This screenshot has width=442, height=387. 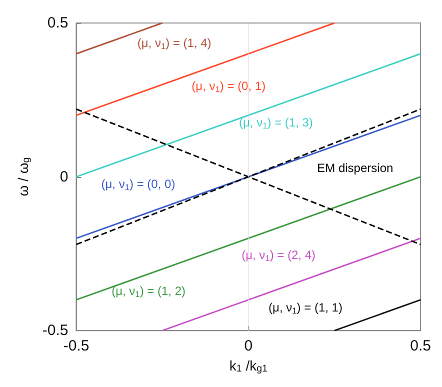 What do you see at coordinates (355, 167) in the screenshot?
I see `text: EM dispersion` at bounding box center [355, 167].